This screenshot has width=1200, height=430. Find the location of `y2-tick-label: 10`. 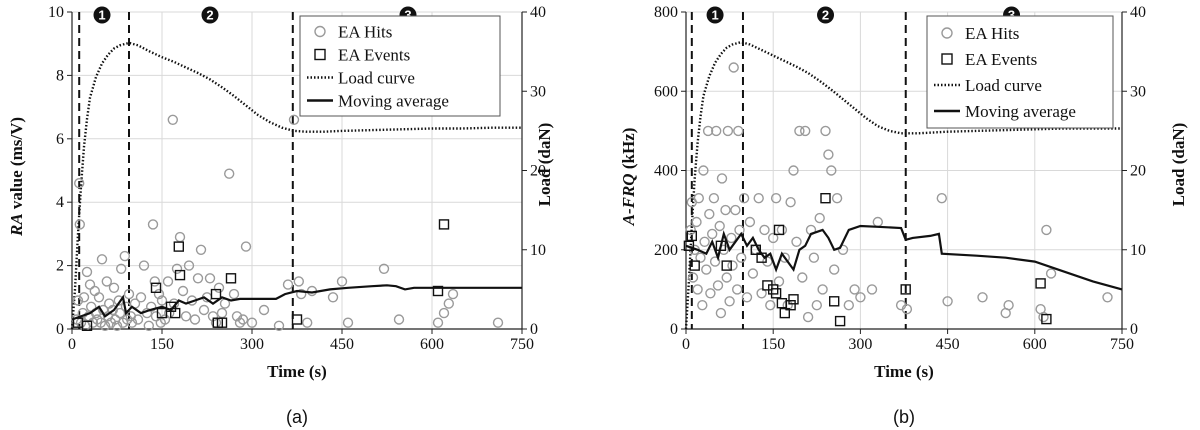

y2-tick-label: 10 is located at coordinates (1138, 250).